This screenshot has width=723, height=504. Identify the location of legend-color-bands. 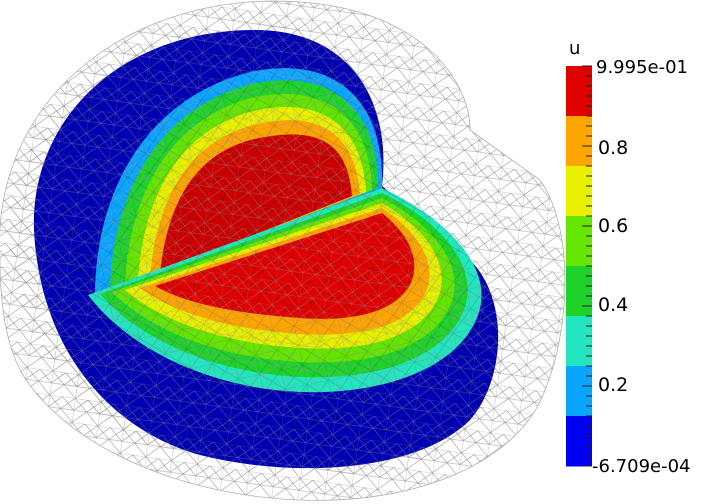
(579, 266).